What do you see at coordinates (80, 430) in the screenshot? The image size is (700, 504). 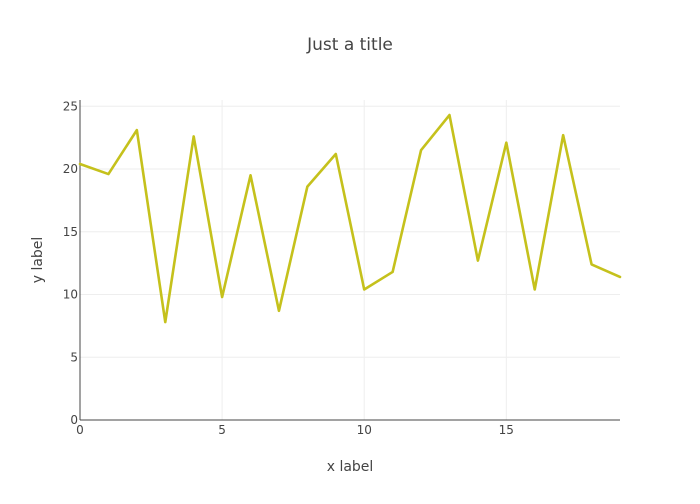 I see `x-tick-label: 0` at bounding box center [80, 430].